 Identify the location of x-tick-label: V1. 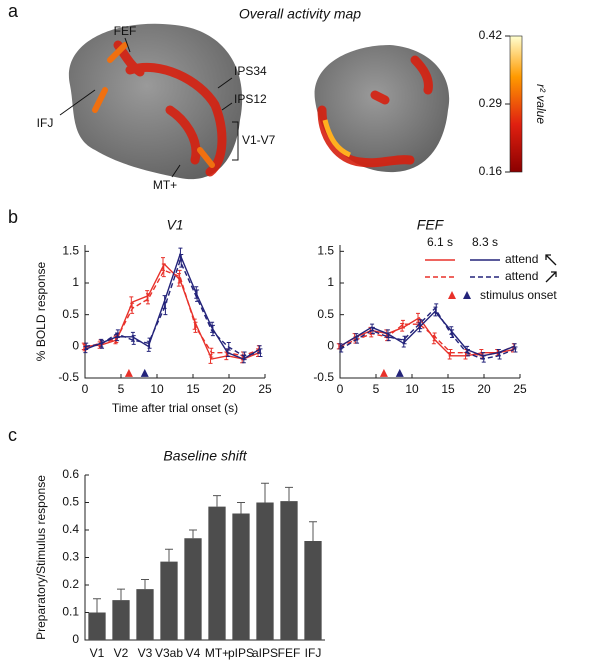
(97, 653).